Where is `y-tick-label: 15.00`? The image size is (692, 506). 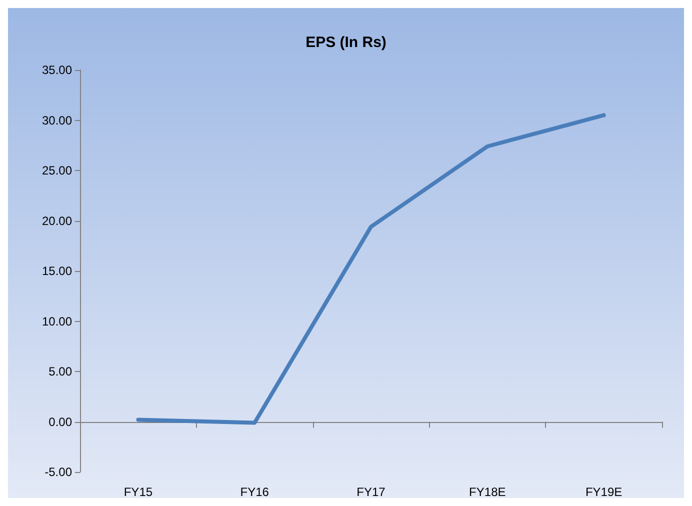 y-tick-label: 15.00 is located at coordinates (57, 271).